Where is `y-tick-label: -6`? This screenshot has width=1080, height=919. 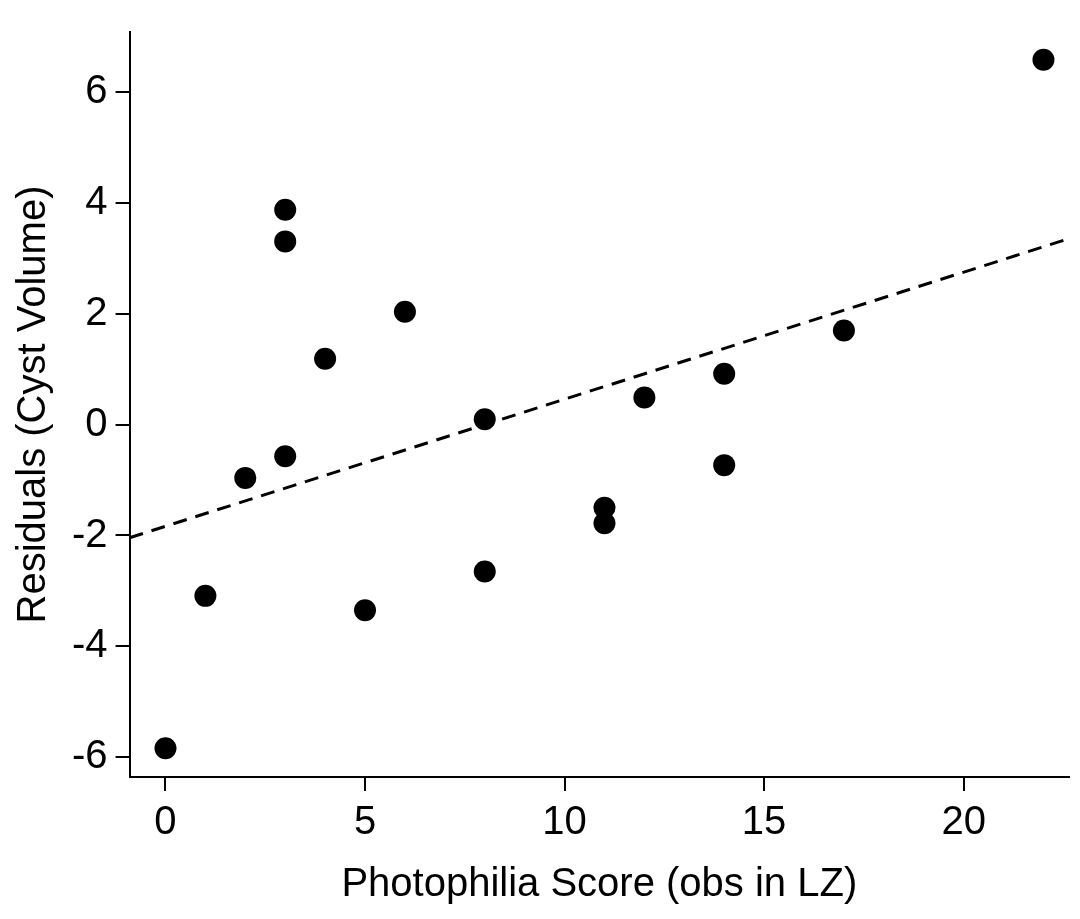 y-tick-label: -6 is located at coordinates (89, 754).